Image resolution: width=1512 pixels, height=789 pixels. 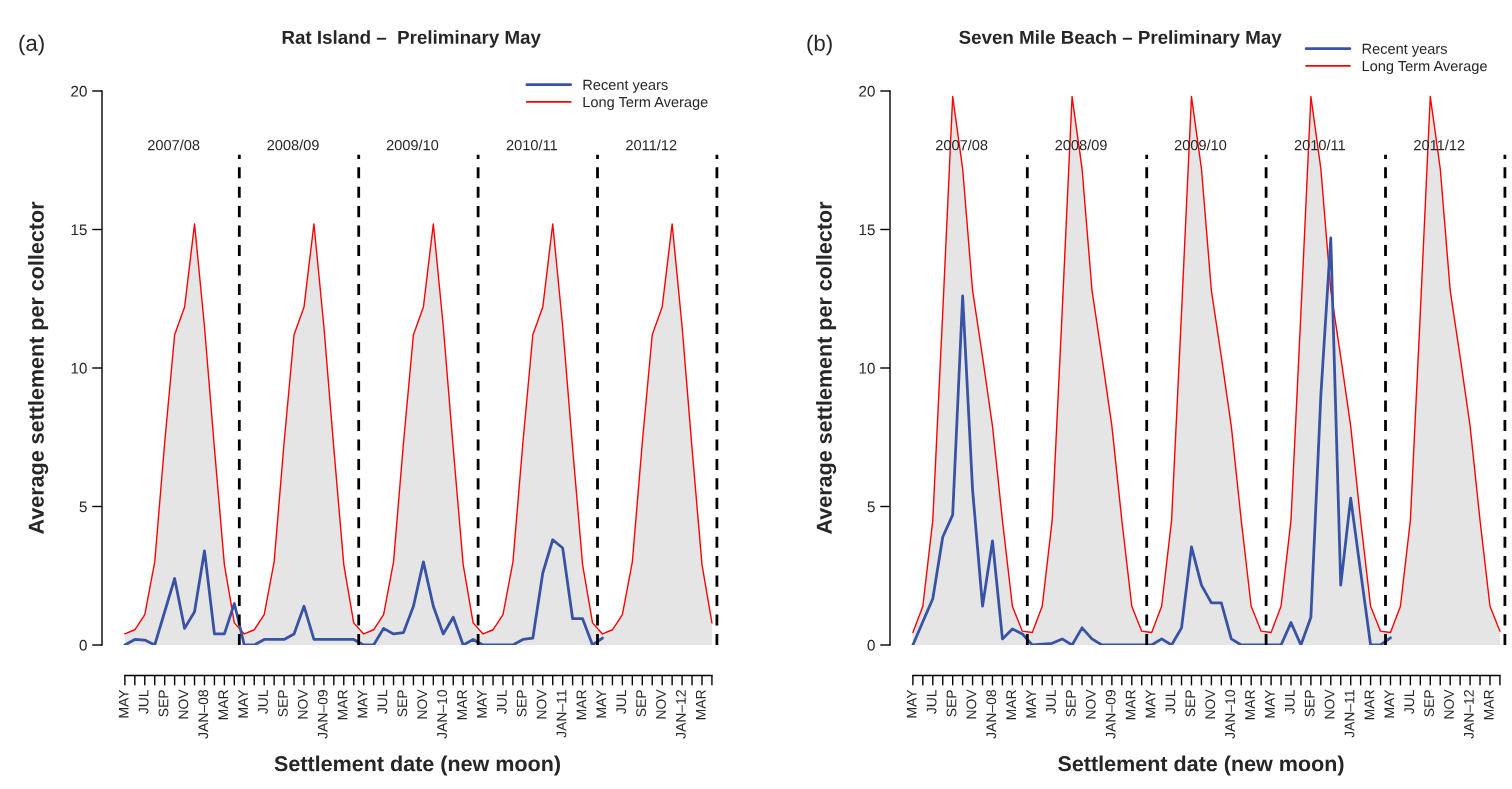 What do you see at coordinates (363, 591) in the screenshot?
I see `line-series` at bounding box center [363, 591].